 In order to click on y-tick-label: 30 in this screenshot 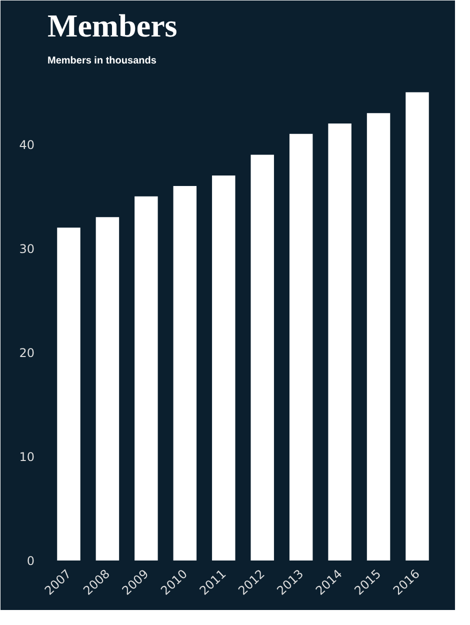, I will do `click(27, 249)`.